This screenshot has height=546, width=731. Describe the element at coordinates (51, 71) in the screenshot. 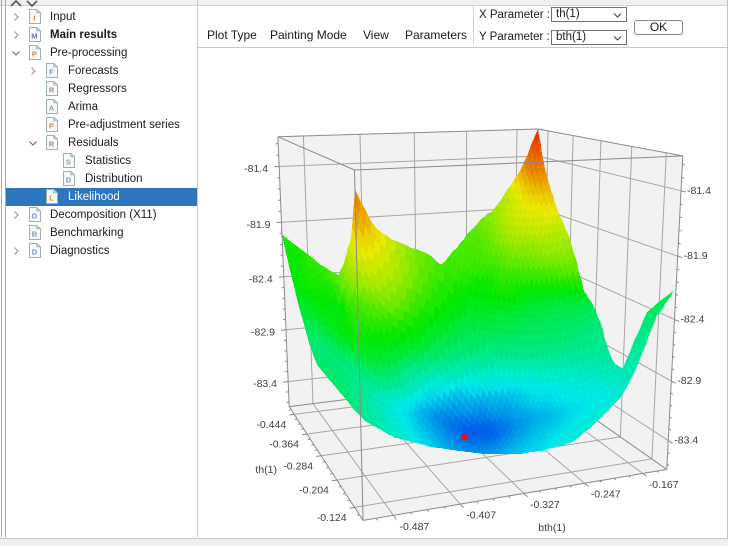

I see `svg-text: F` at that location.